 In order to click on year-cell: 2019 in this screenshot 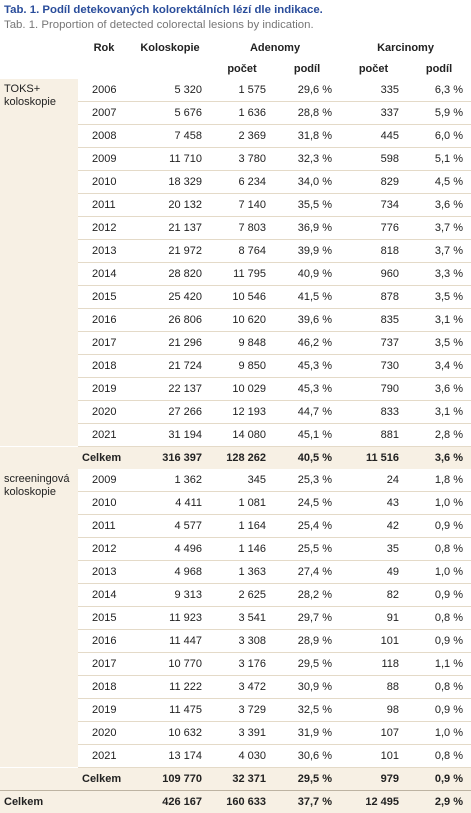, I will do `click(104, 710)`.